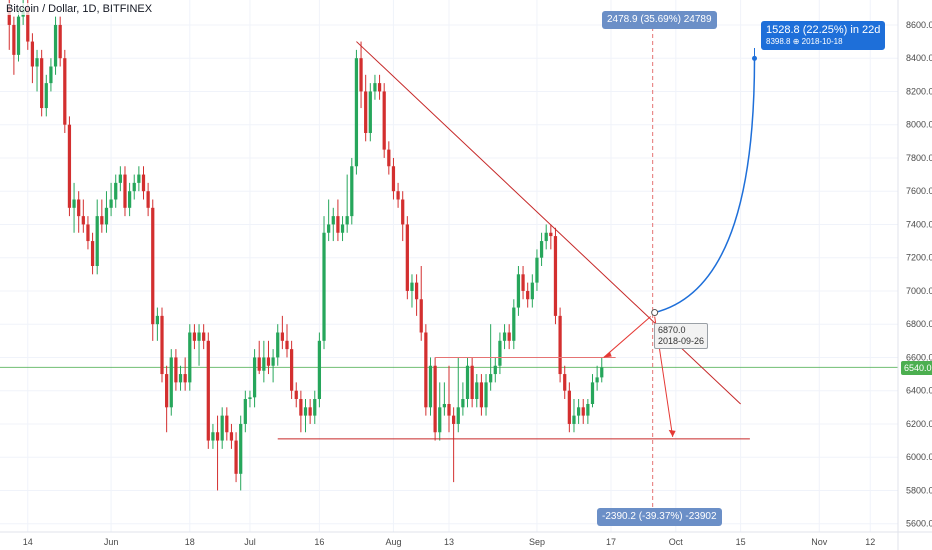 Image resolution: width=932 pixels, height=550 pixels. What do you see at coordinates (79, 9) in the screenshot?
I see `chart-title: Bitcoin / Dollar, 1D, BITFINEX` at bounding box center [79, 9].